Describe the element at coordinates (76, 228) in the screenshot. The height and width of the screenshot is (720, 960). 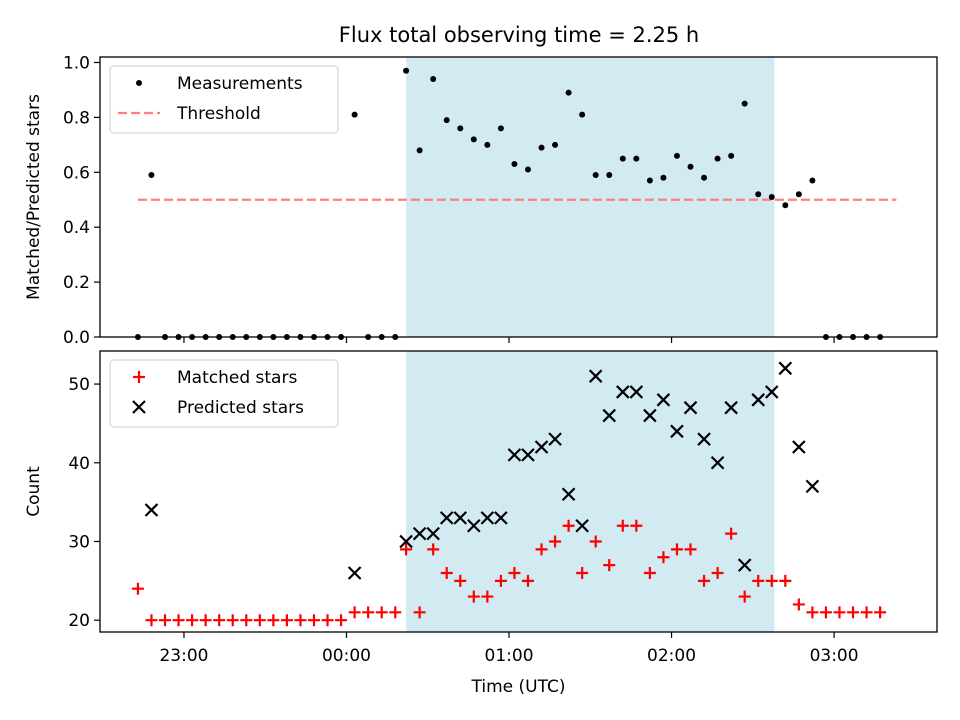
I see `y-tick-label: 0.4` at that location.